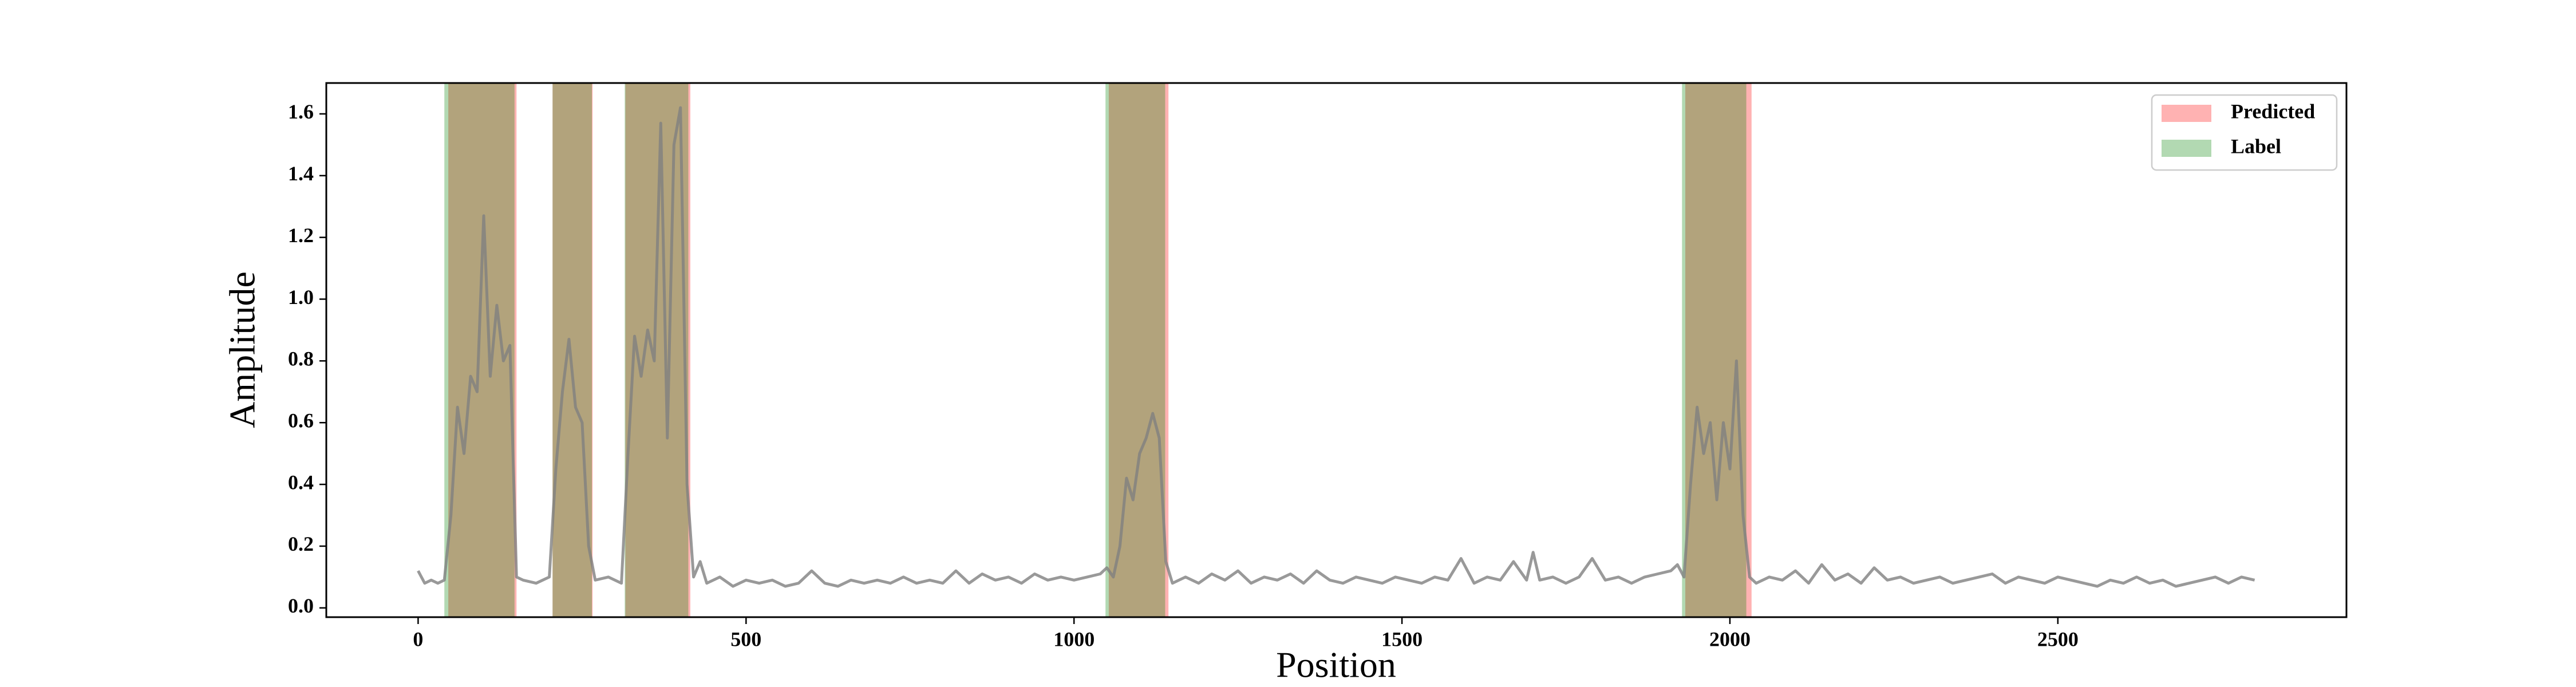 Image resolution: width=2576 pixels, height=687 pixels. Describe the element at coordinates (418, 639) in the screenshot. I see `x-tick-label: 0` at that location.